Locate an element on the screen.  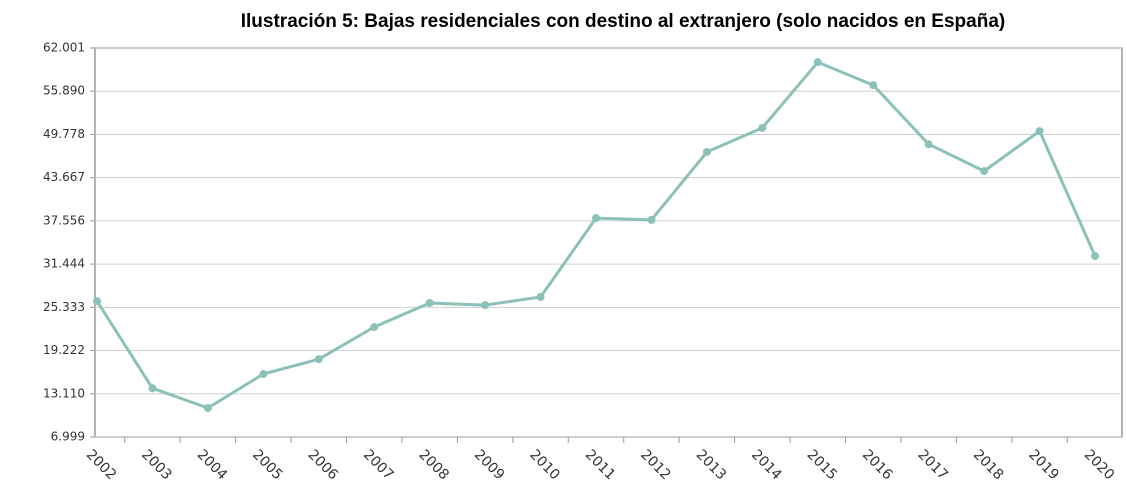
x-tick-label: 2010 is located at coordinates (544, 465).